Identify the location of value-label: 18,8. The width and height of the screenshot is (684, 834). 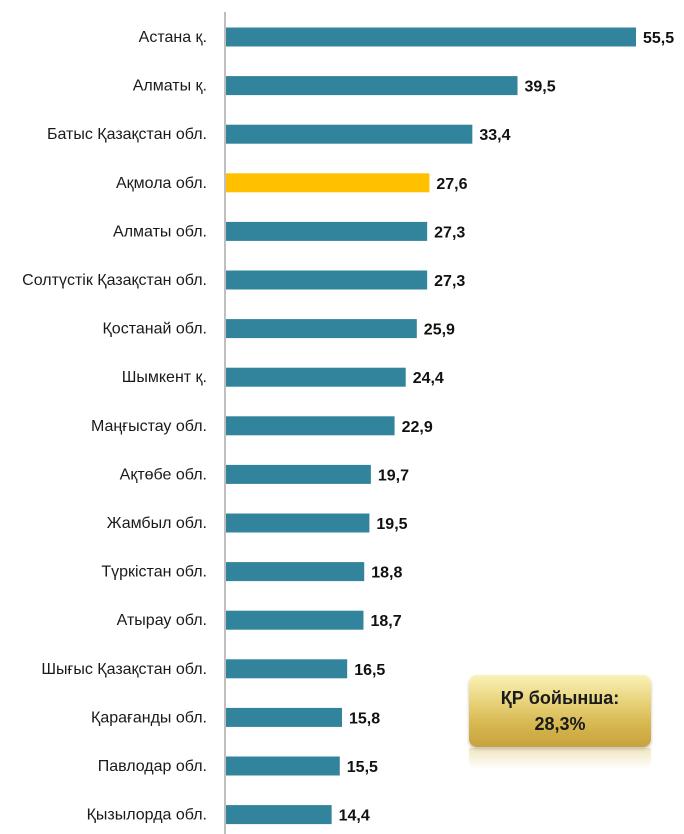
(386, 573).